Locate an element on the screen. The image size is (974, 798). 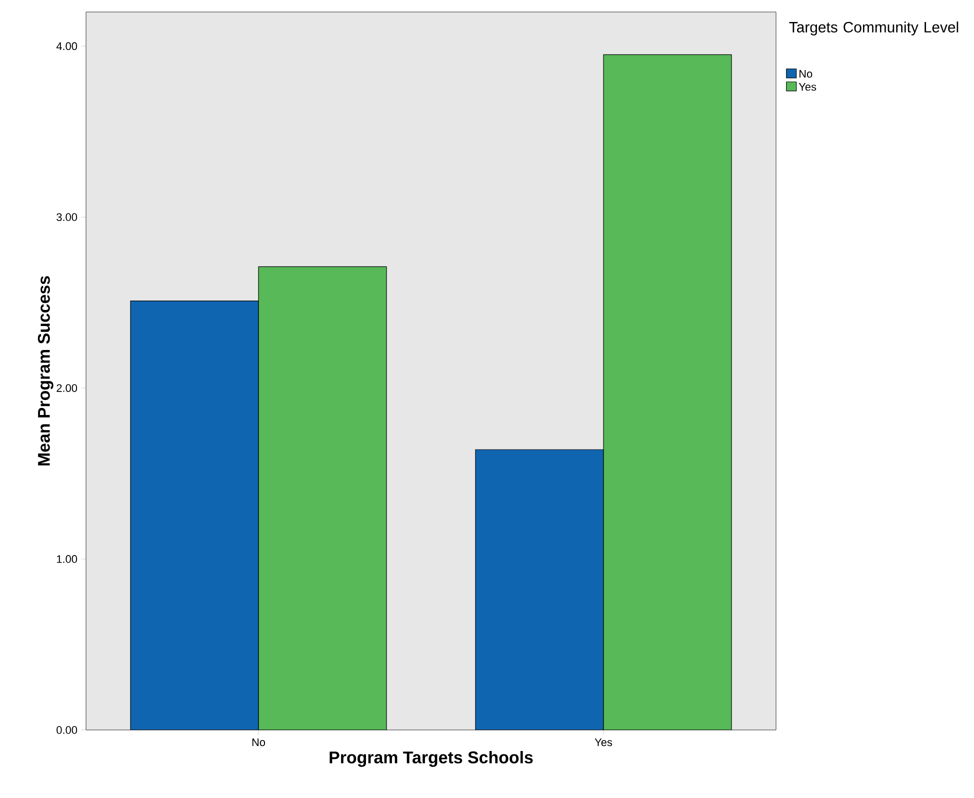
y-tick-label: 3.00 is located at coordinates (67, 217).